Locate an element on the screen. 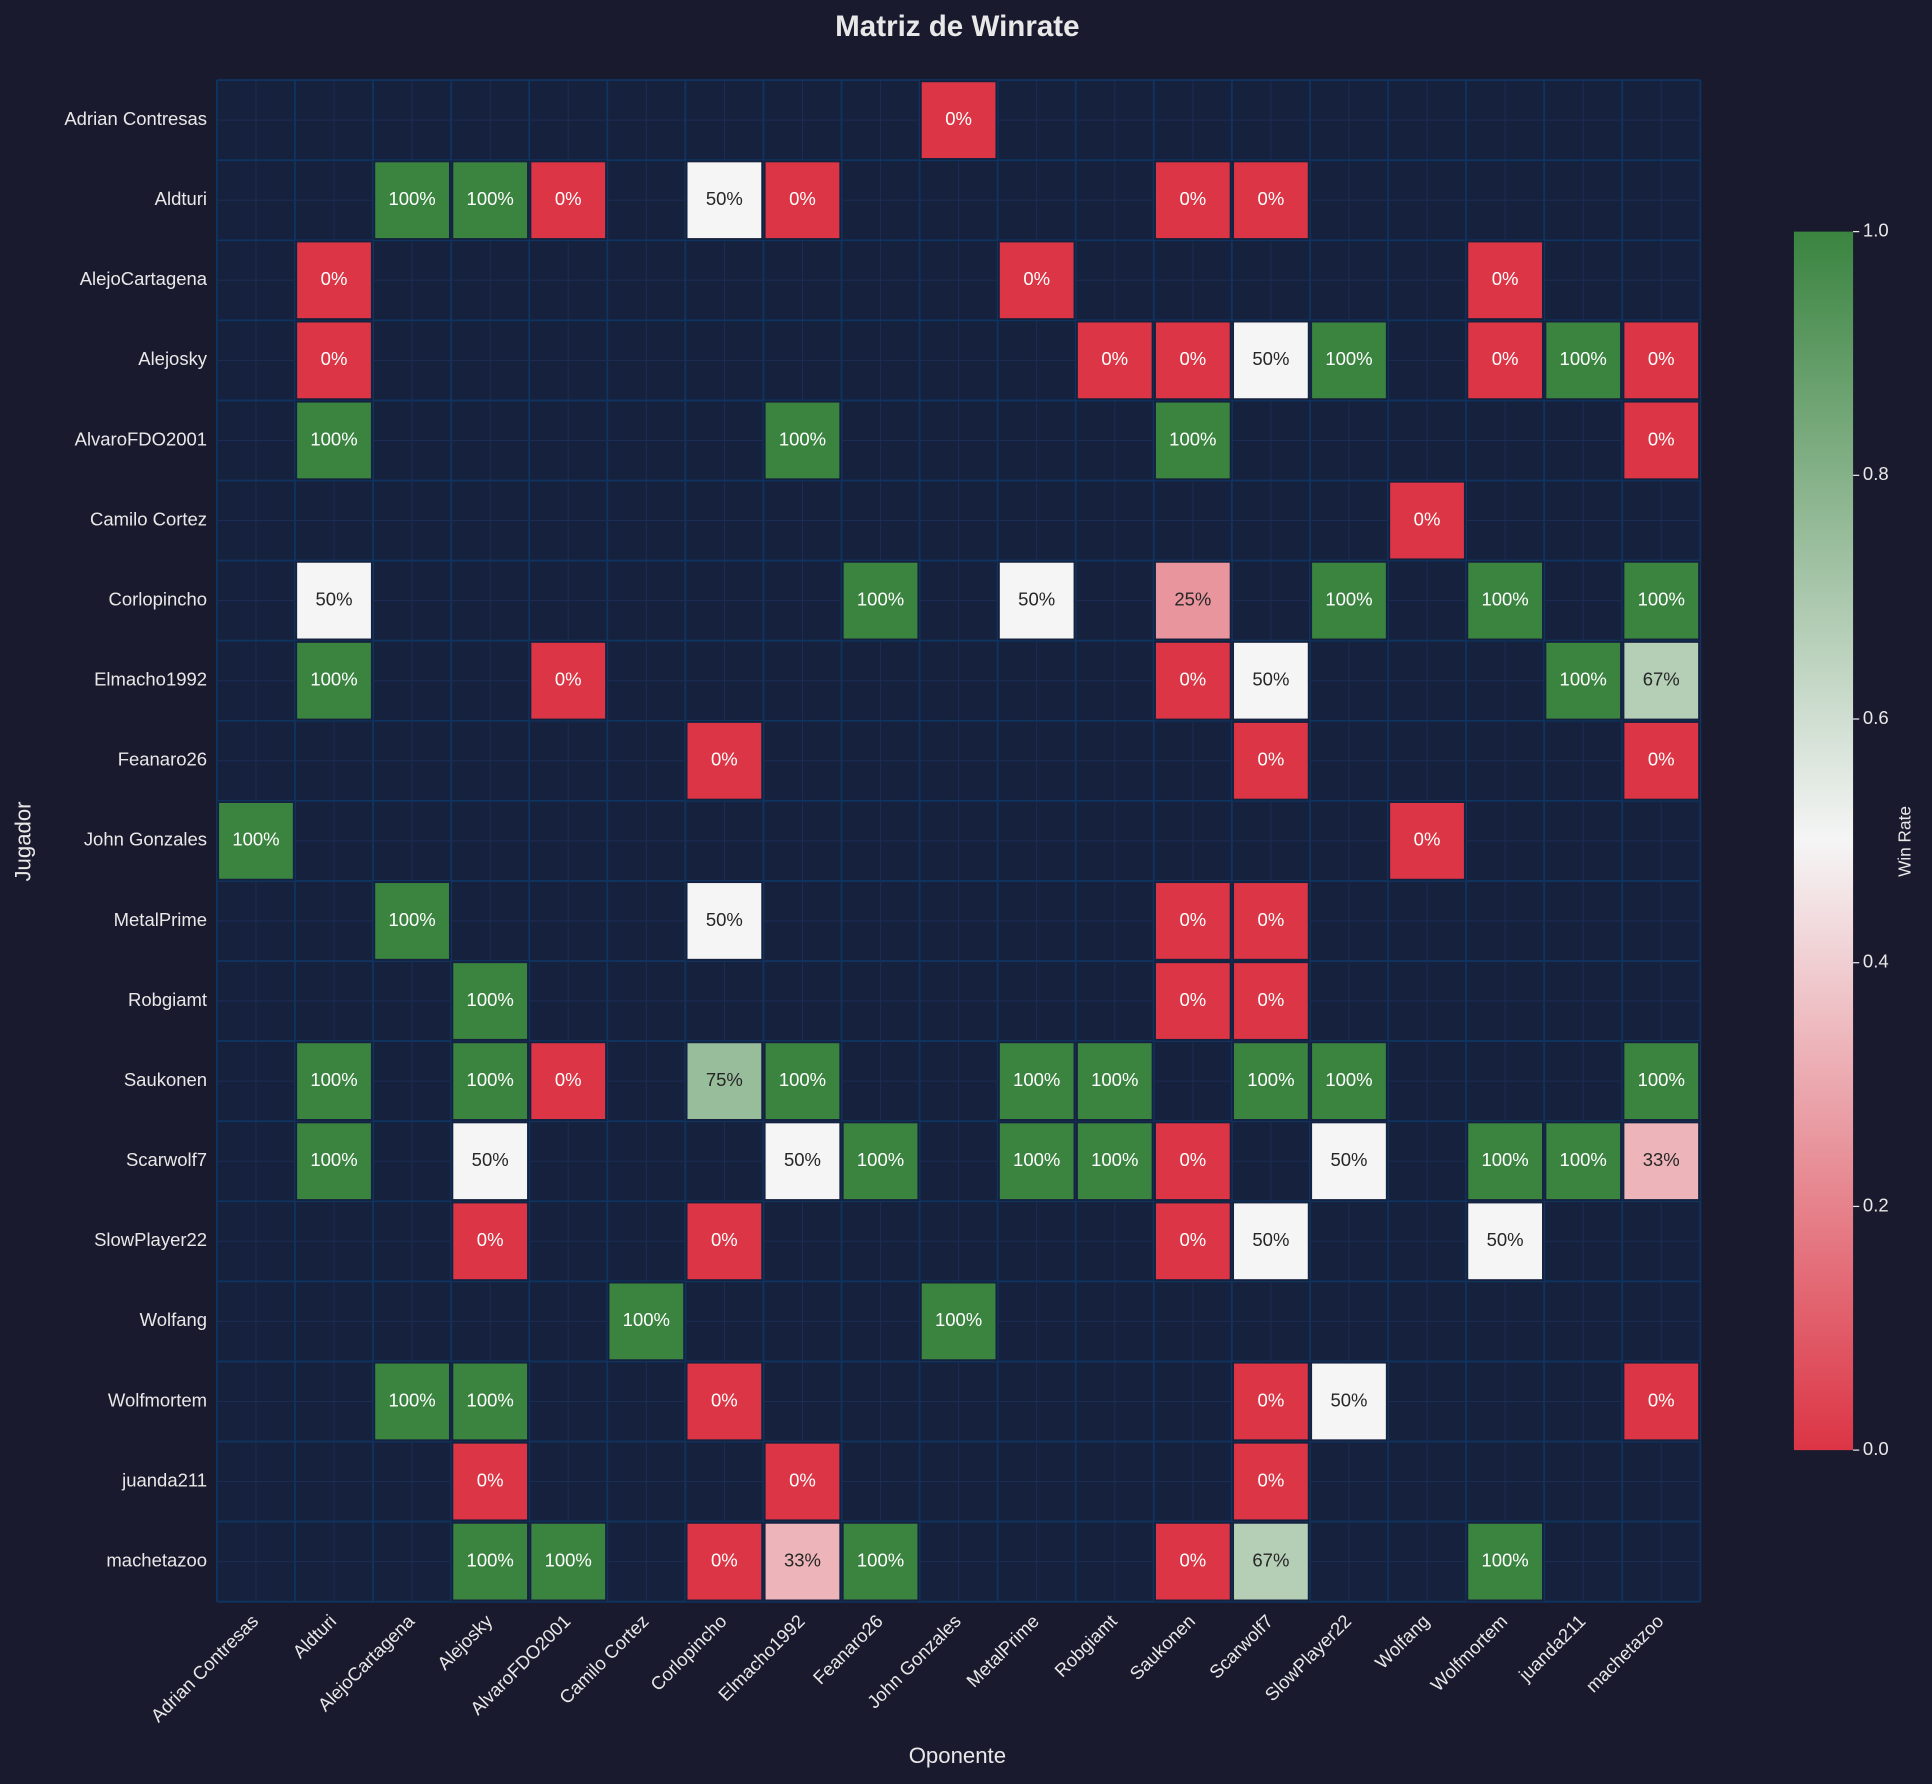  y-tick-label: Corlopincho is located at coordinates (157, 598).